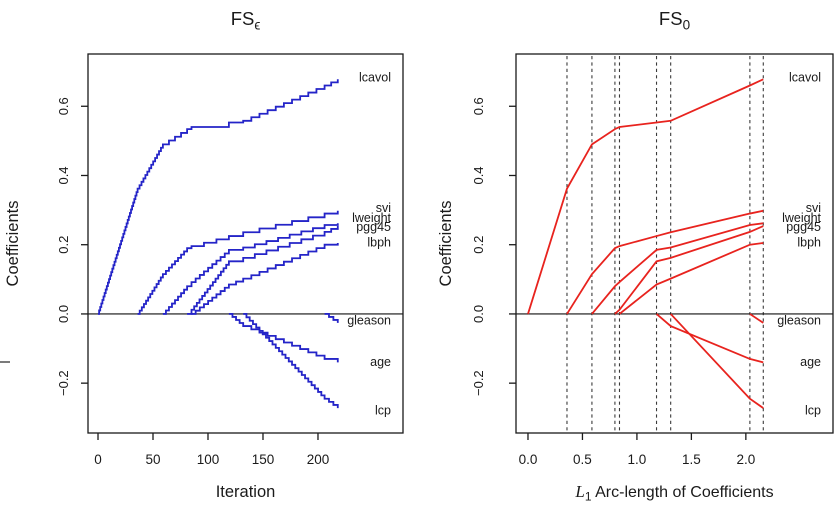  What do you see at coordinates (637, 459) in the screenshot?
I see `x-tick-label: 1.0` at bounding box center [637, 459].